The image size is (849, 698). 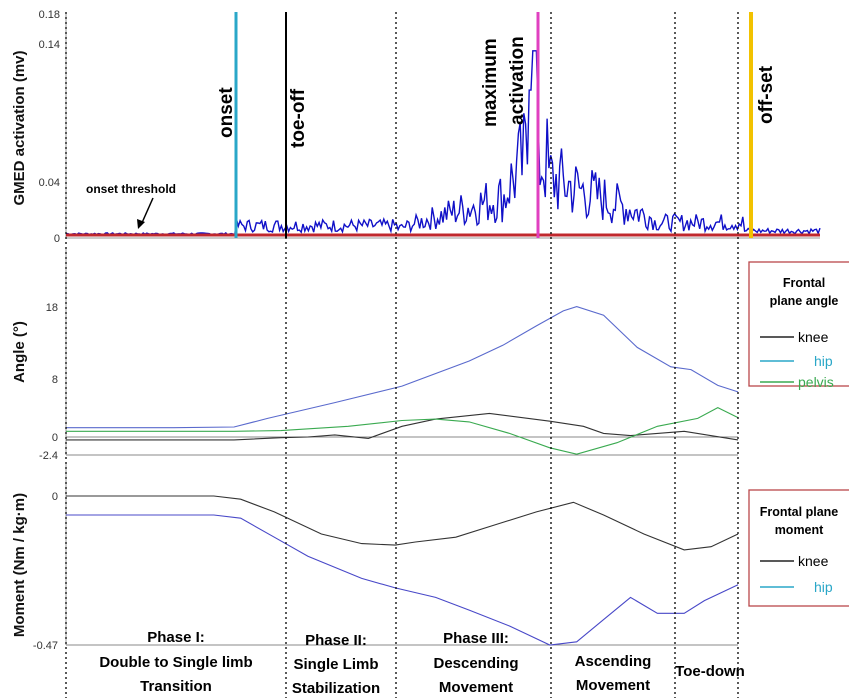 What do you see at coordinates (804, 283) in the screenshot?
I see `angle-legend-title-line1: Frontal` at bounding box center [804, 283].